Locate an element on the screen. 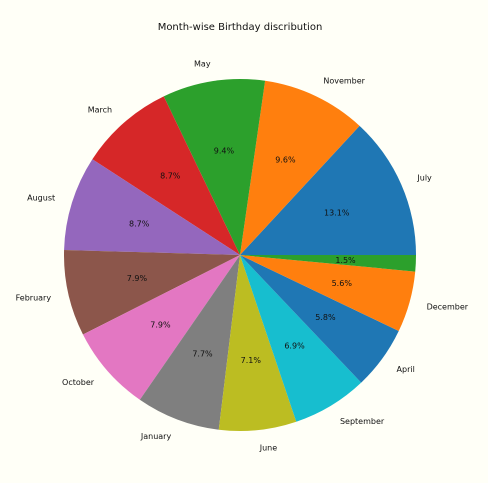  slice-percent-january: 7.7% is located at coordinates (202, 354).